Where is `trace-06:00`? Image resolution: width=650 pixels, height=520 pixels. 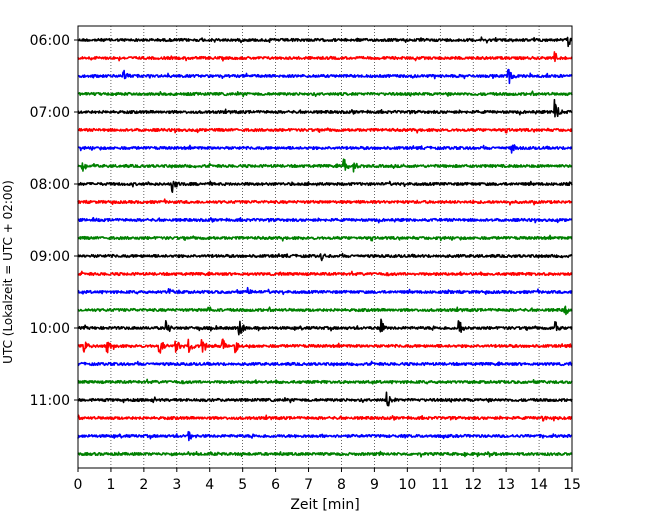 trace-06:00 is located at coordinates (325, 42).